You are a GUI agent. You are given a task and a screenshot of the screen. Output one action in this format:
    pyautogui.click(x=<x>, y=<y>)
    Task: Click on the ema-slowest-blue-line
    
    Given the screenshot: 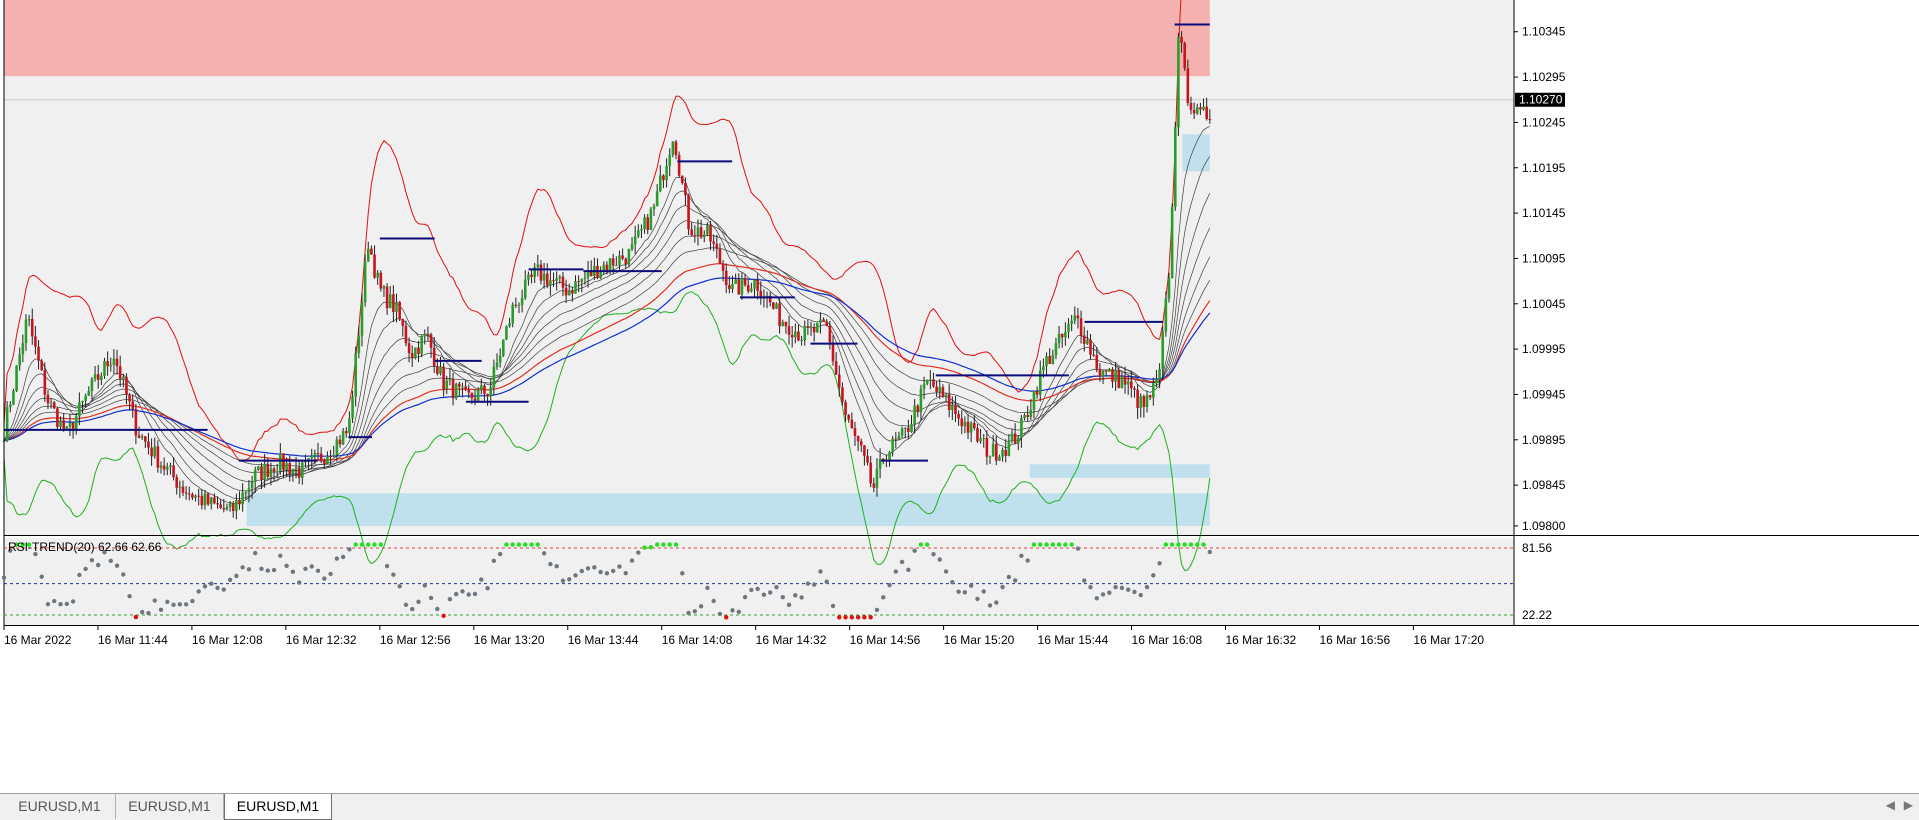 What is the action you would take?
    pyautogui.click(x=607, y=367)
    